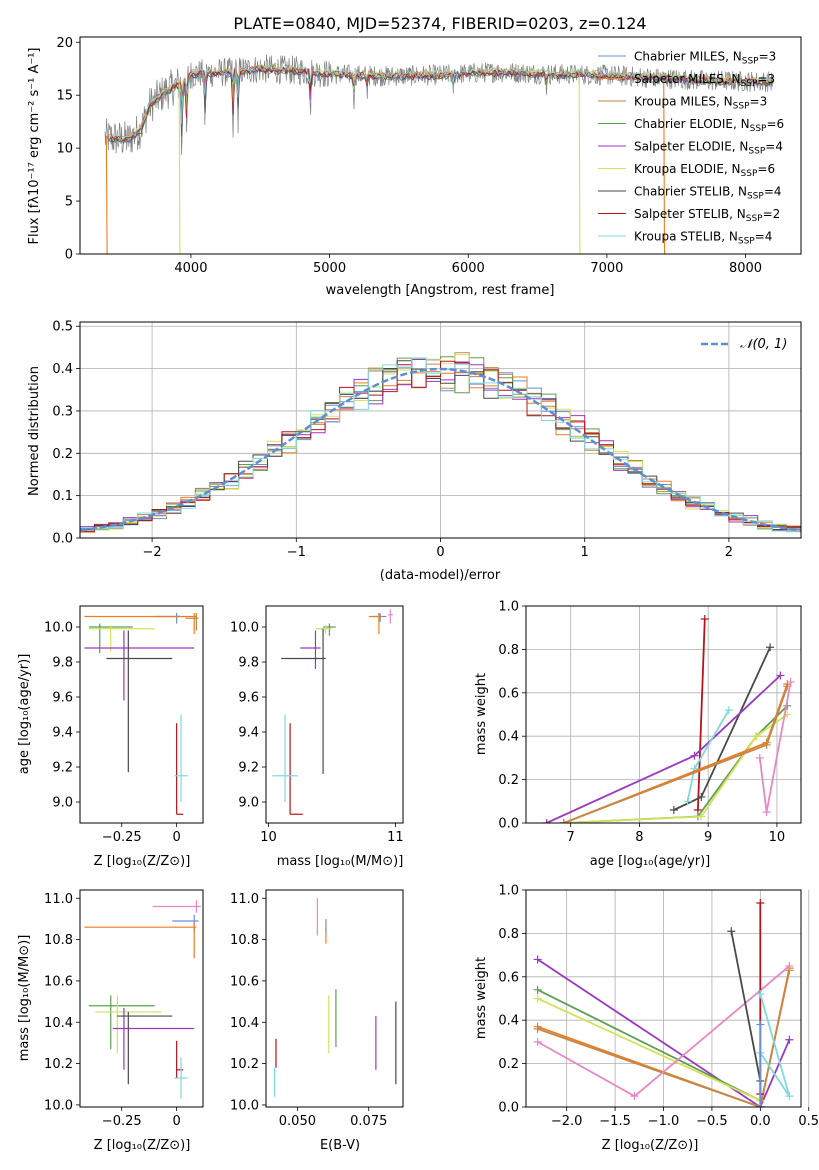 The width and height of the screenshot is (819, 1170). Describe the element at coordinates (705, 58) in the screenshot. I see `legend-label: Chabrier MILES, NSSP=3` at that location.